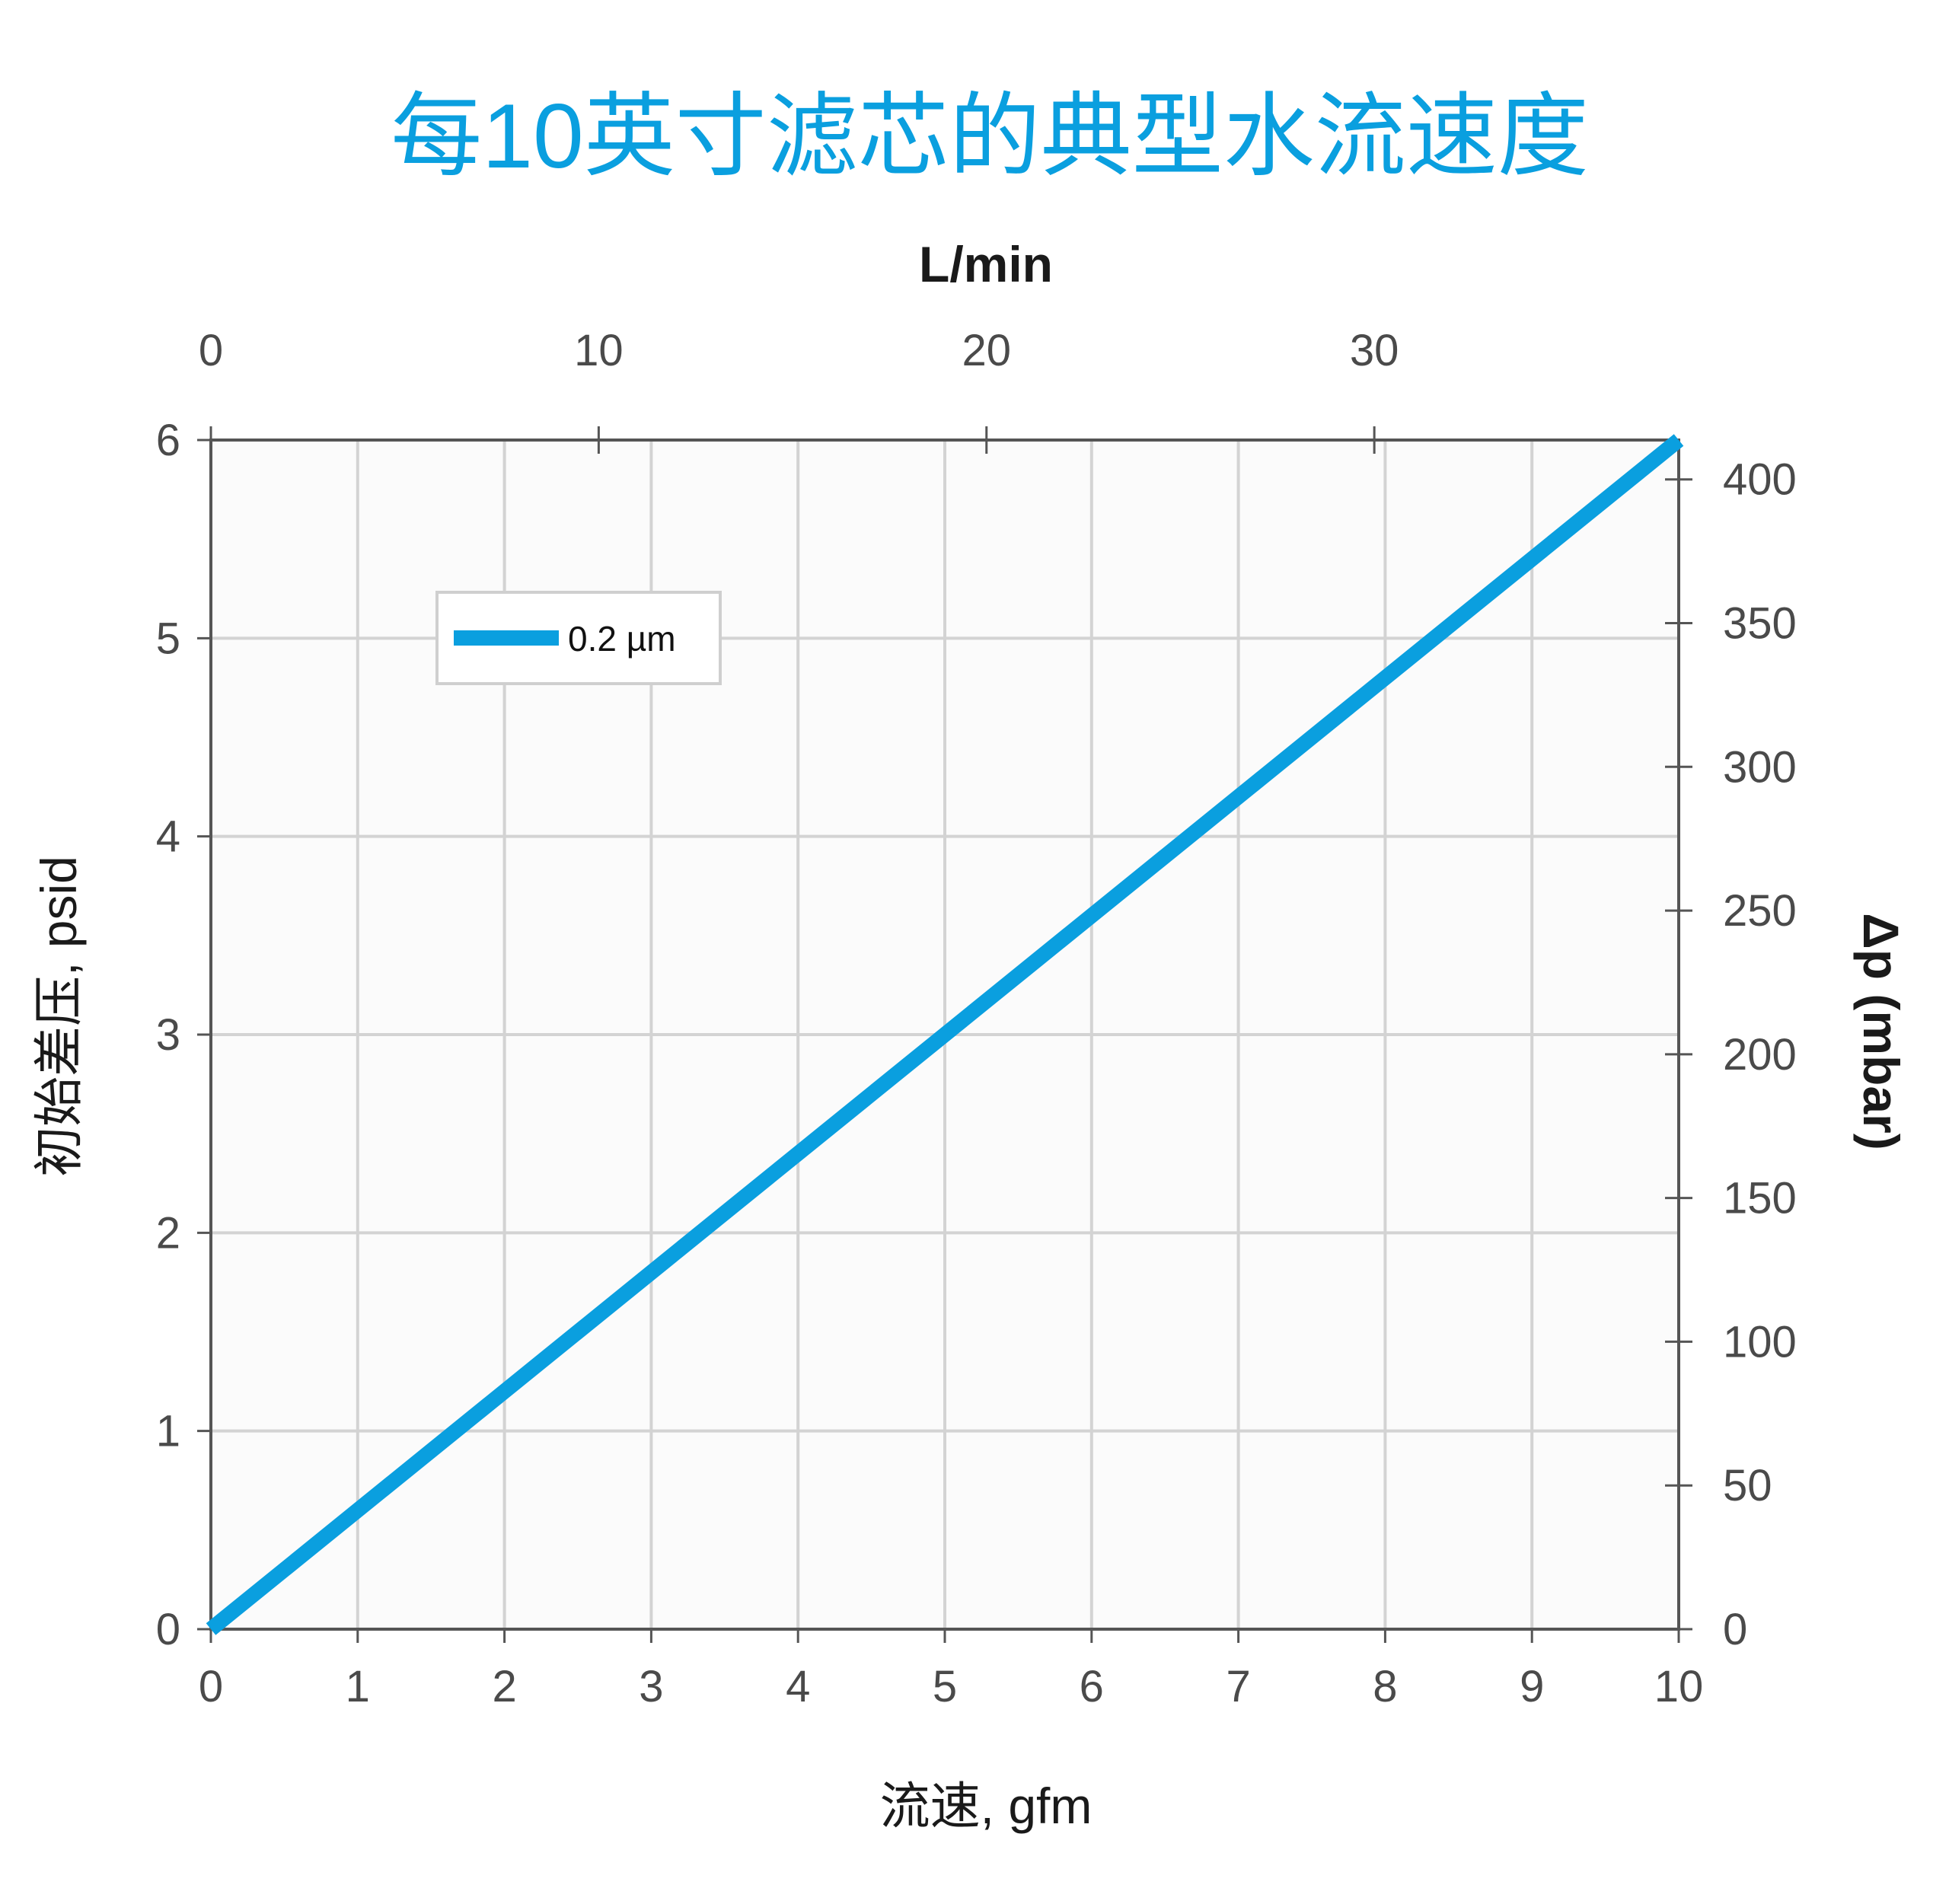 This screenshot has width=1949, height=1904. Describe the element at coordinates (504, 1686) in the screenshot. I see `x-tick-label: 2` at that location.